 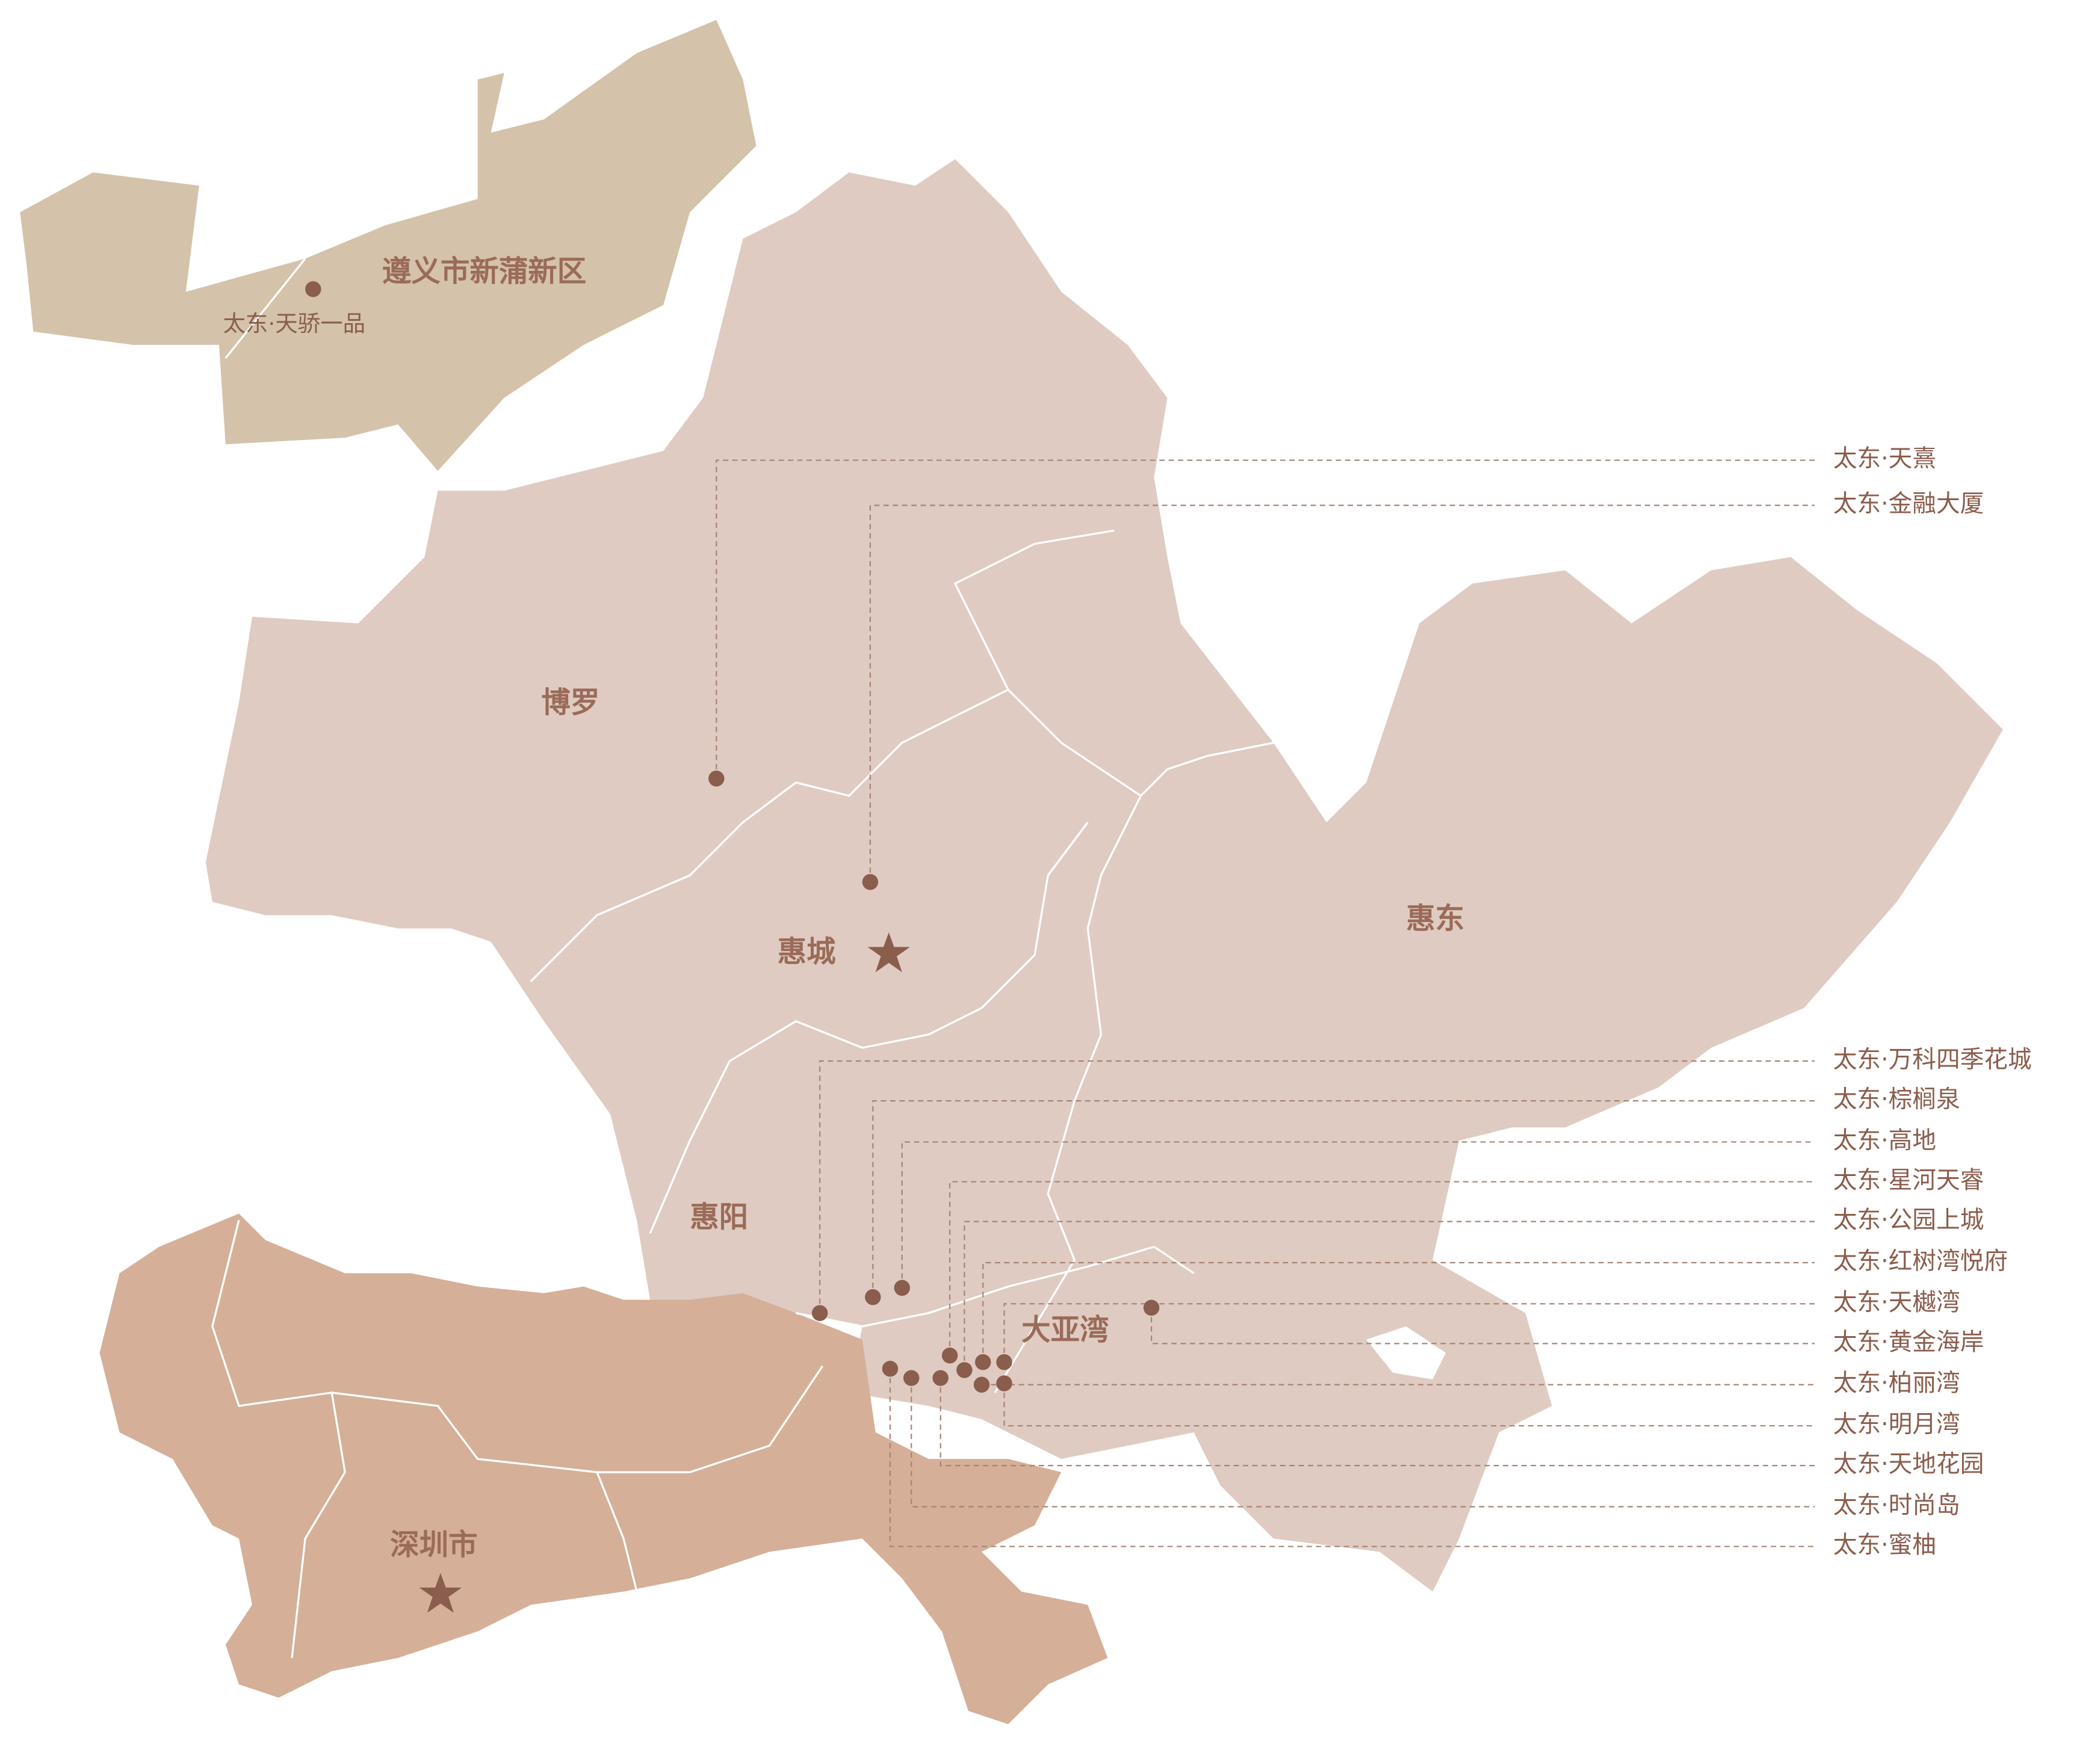 What do you see at coordinates (719, 1217) in the screenshot?
I see `region-label: 惠阳` at bounding box center [719, 1217].